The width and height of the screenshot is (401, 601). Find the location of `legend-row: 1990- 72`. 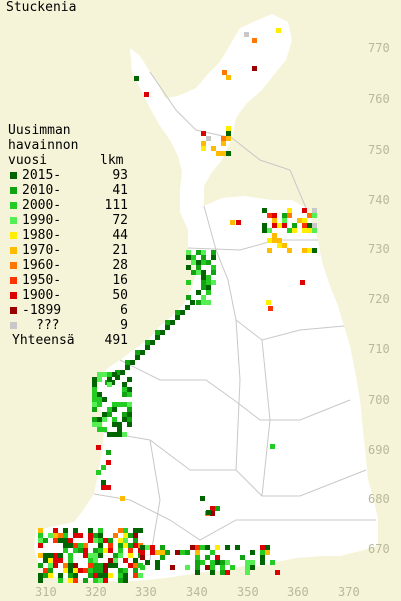

legend-row: 1990- 72 is located at coordinates (68, 220).